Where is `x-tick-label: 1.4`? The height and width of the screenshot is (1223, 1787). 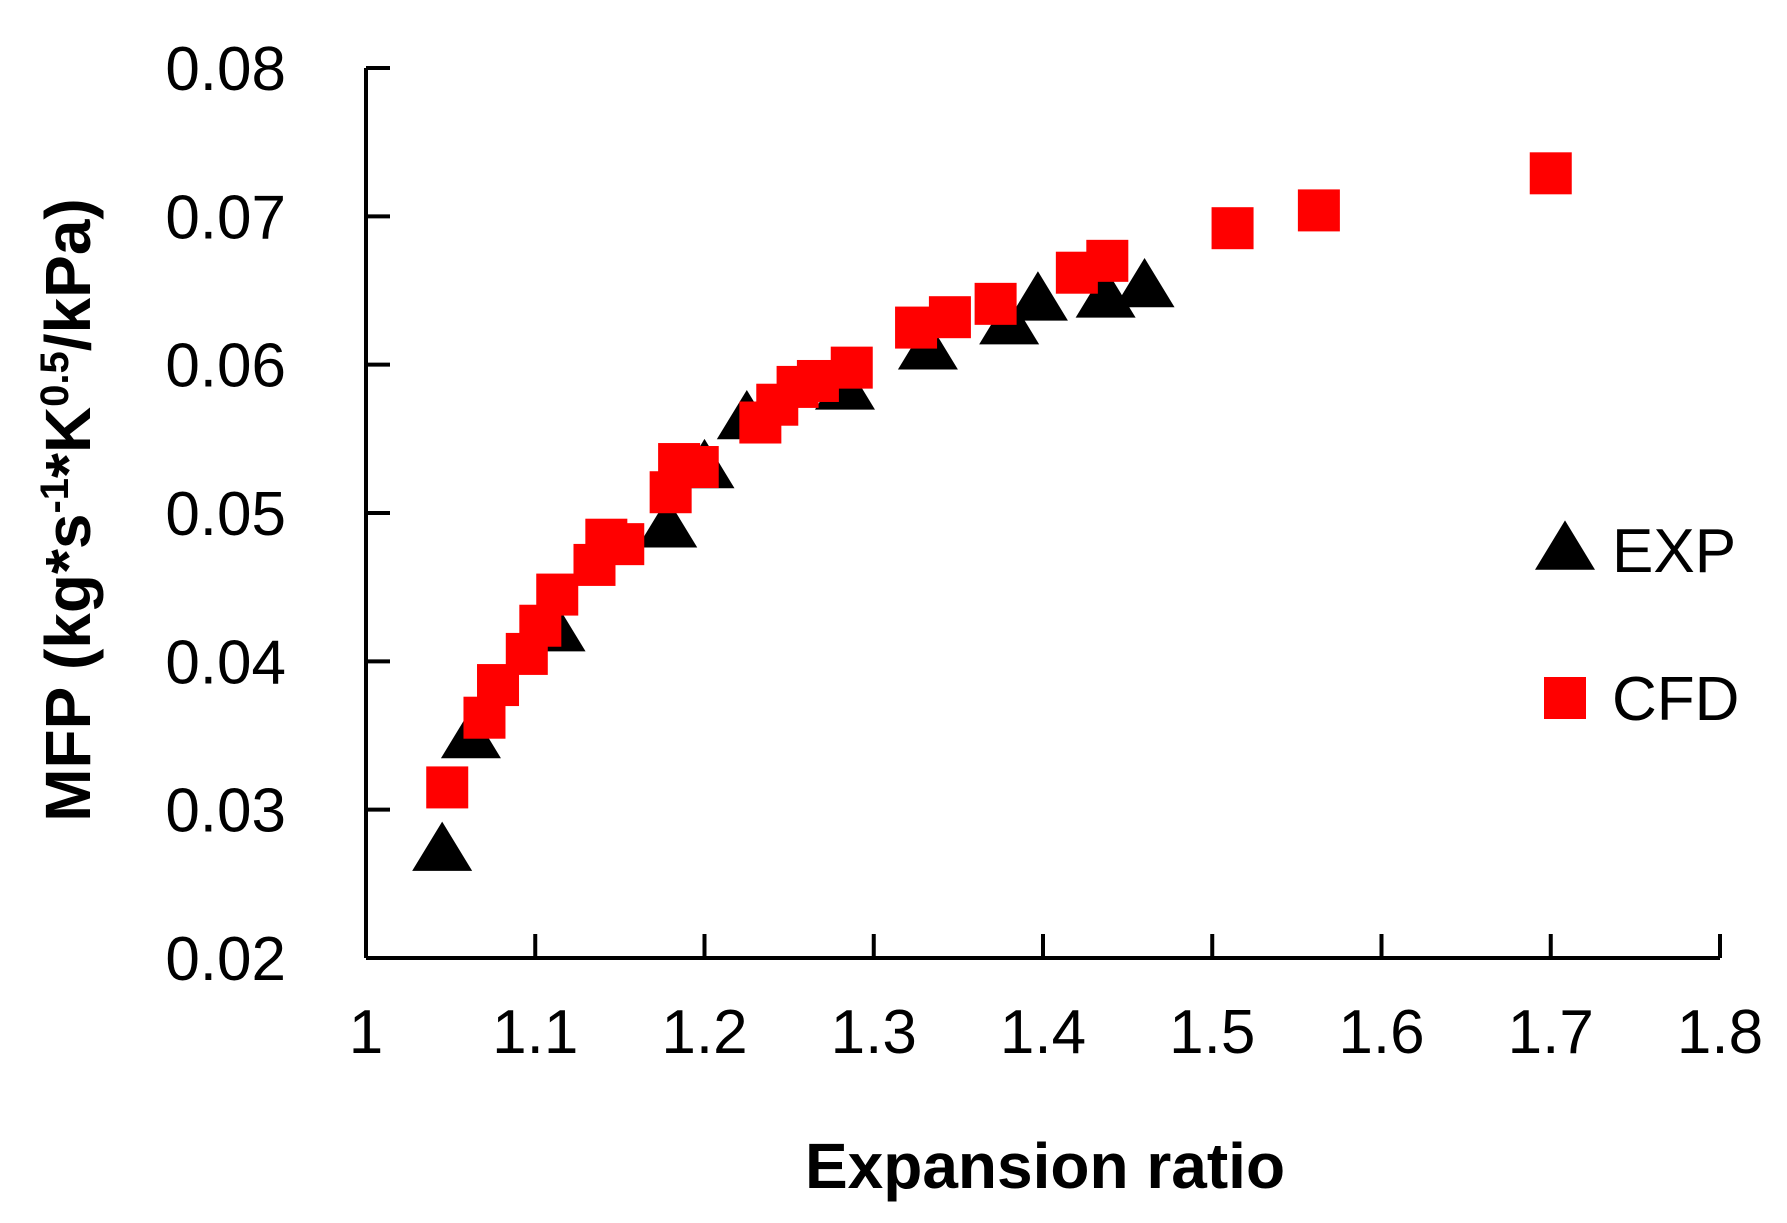
x-tick-label: 1.4 is located at coordinates (1043, 1032).